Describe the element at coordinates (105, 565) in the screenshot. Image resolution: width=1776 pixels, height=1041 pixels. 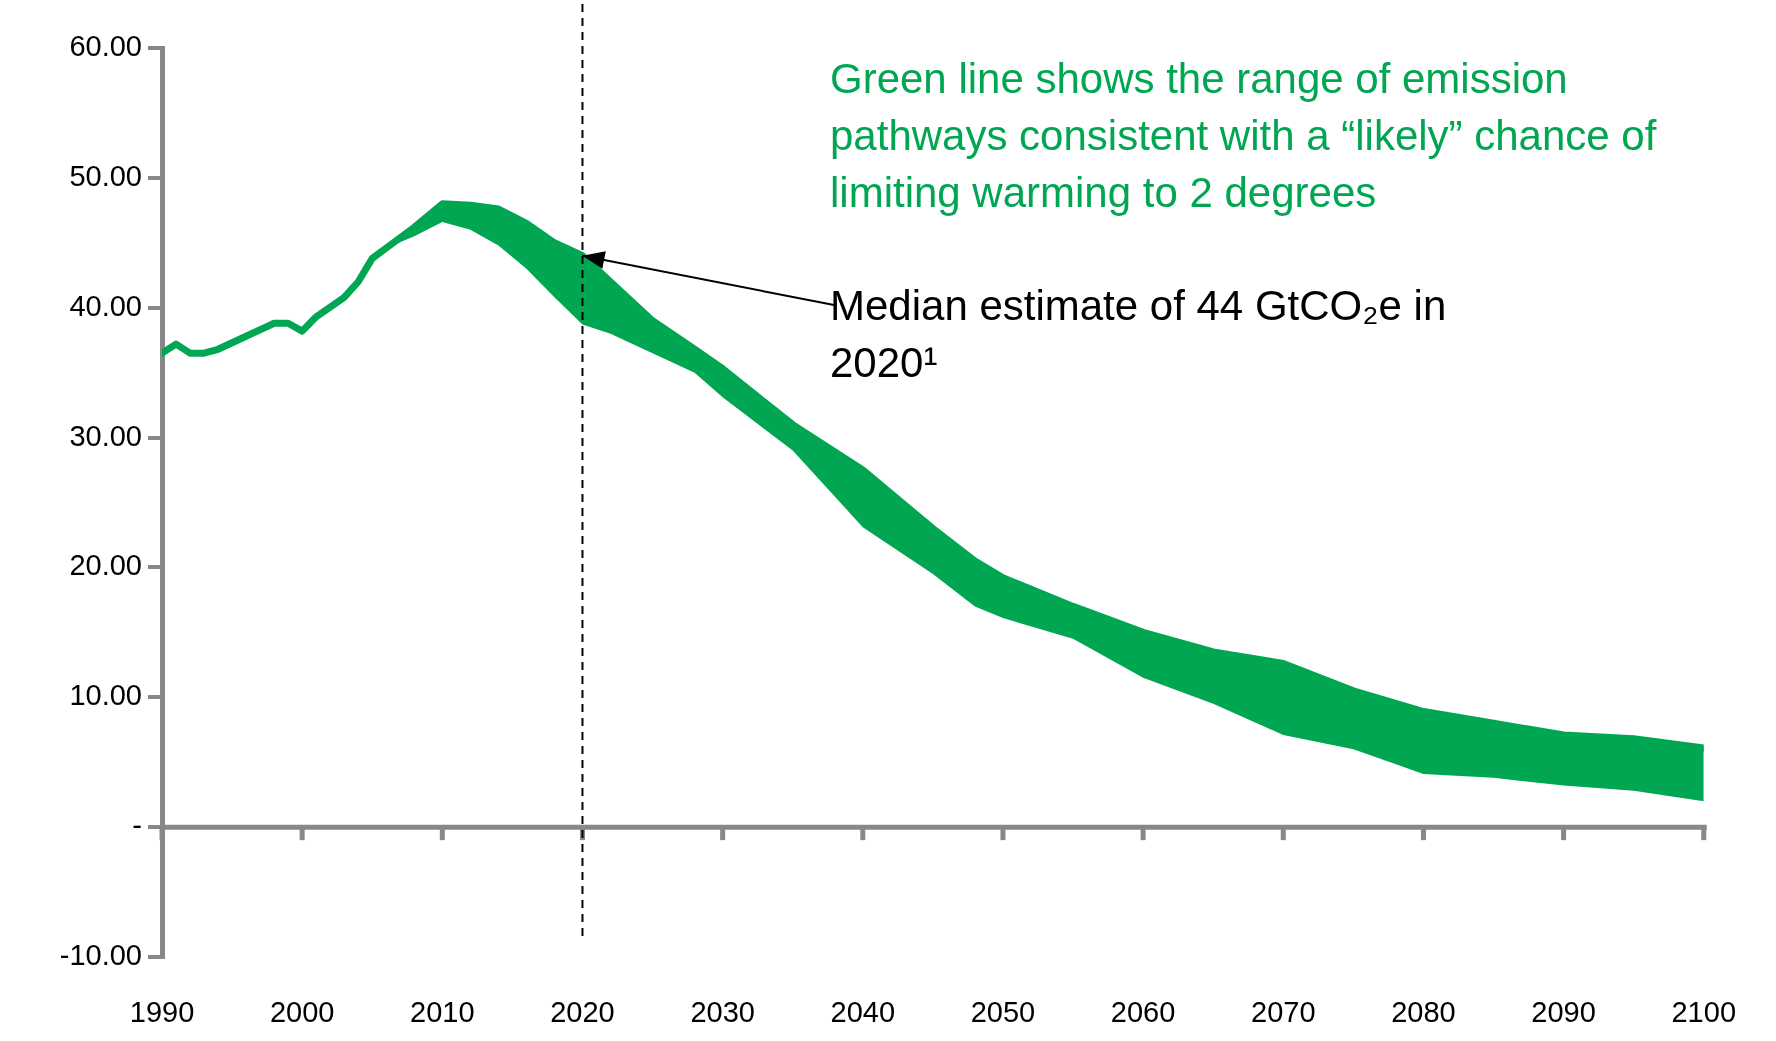
I see `y-tick-label: 20.00` at that location.